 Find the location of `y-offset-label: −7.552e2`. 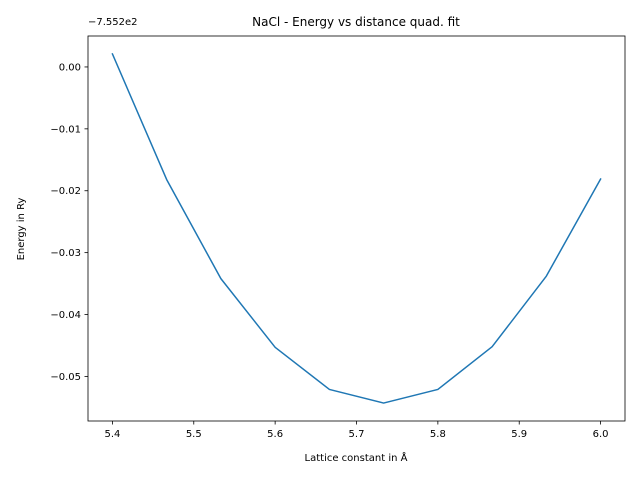

y-offset-label: −7.552e2 is located at coordinates (113, 22).